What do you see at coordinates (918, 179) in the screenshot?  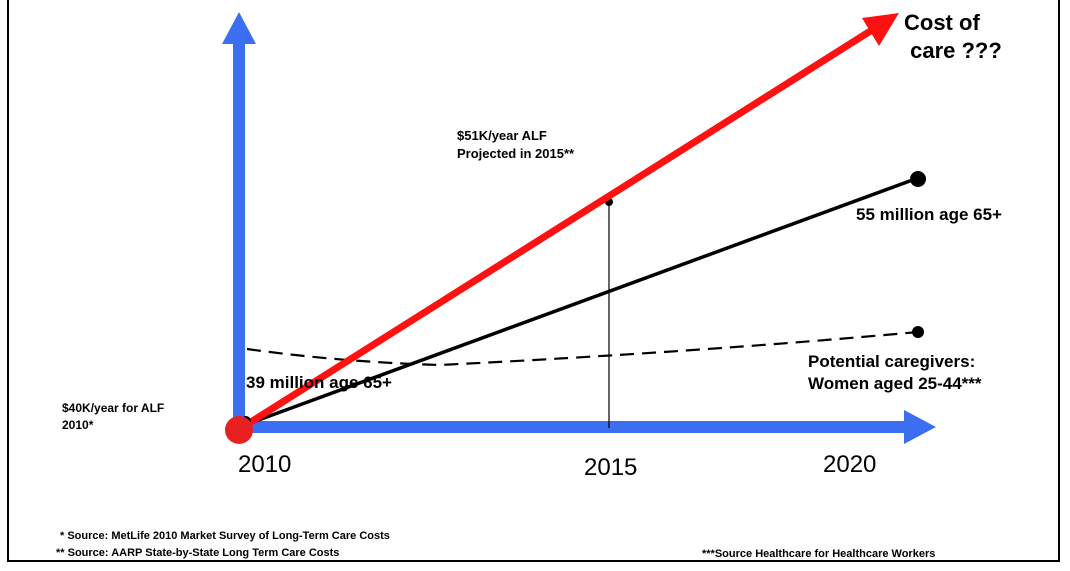 I see `population-end-dot` at bounding box center [918, 179].